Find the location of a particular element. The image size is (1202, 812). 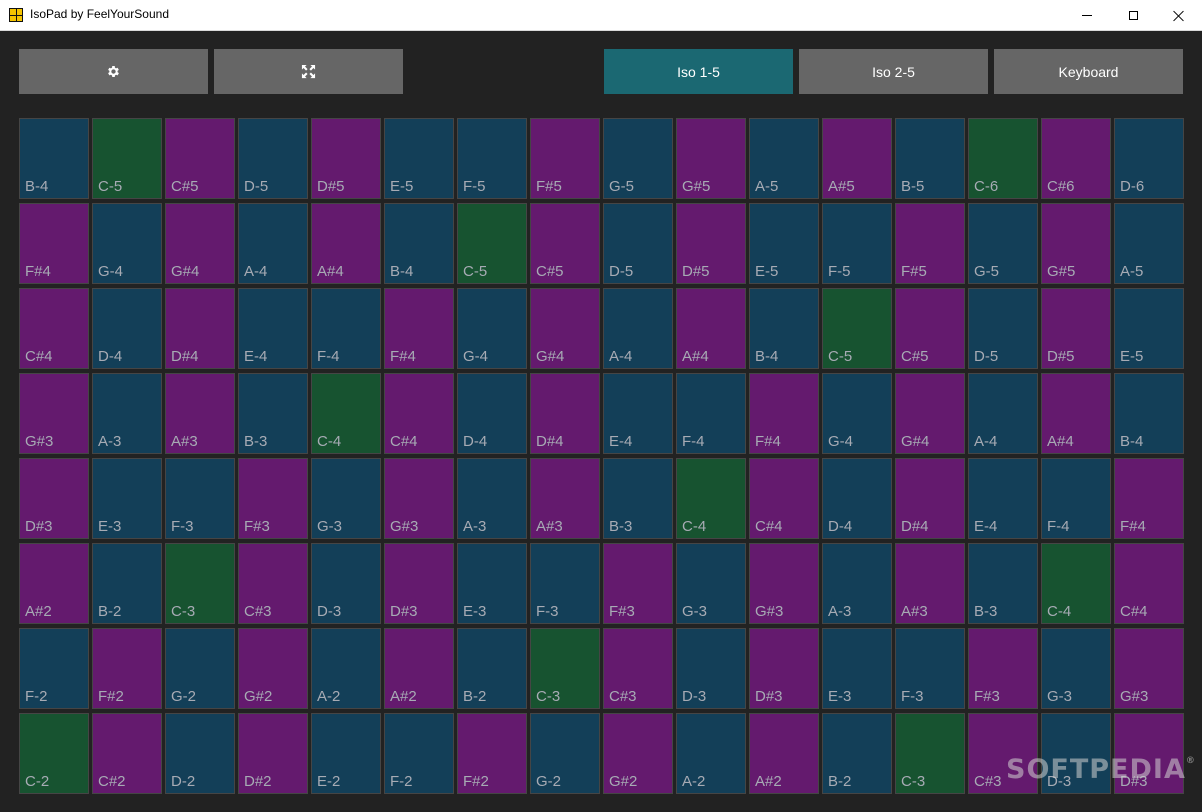

note-pad: C-6 is located at coordinates (1003, 158).